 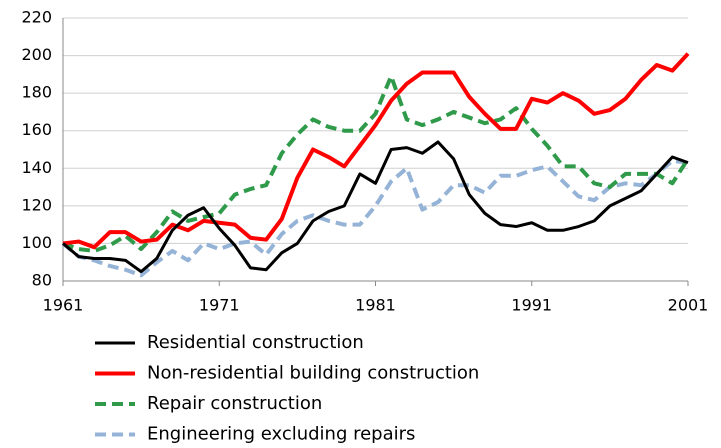 I want to click on legend-label: Residential construction, so click(x=255, y=342).